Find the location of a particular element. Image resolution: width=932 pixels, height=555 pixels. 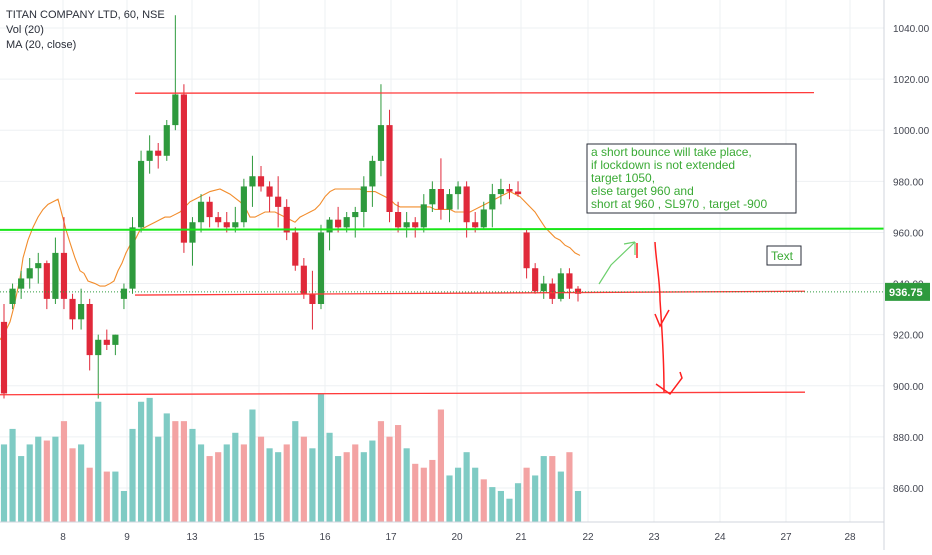

x-tick-label: 22 is located at coordinates (588, 537).